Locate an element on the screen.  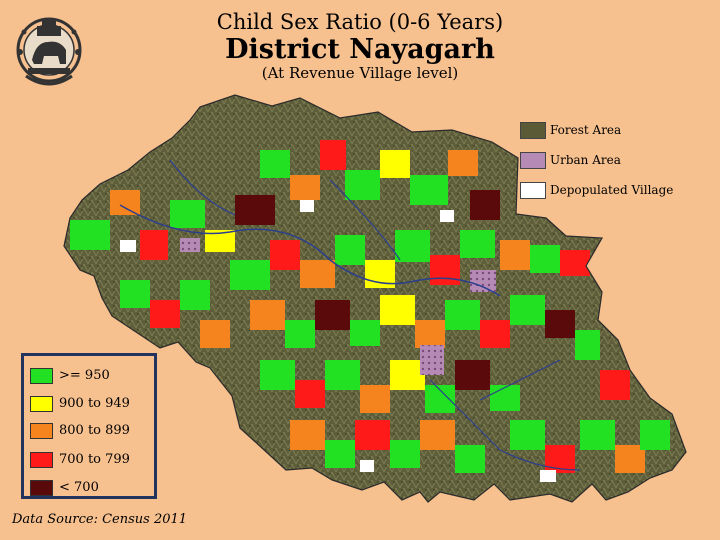
legend-label: 800 to 899 is located at coordinates (94, 430).